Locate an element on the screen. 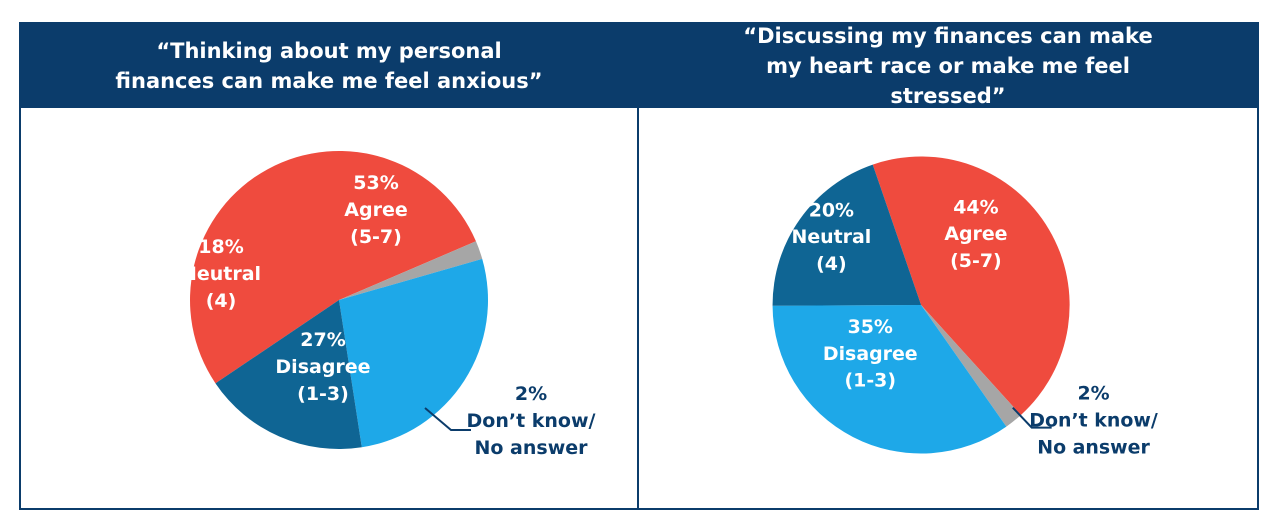 This screenshot has width=1282, height=532. data-label-agree-pct: 44% is located at coordinates (975, 207).